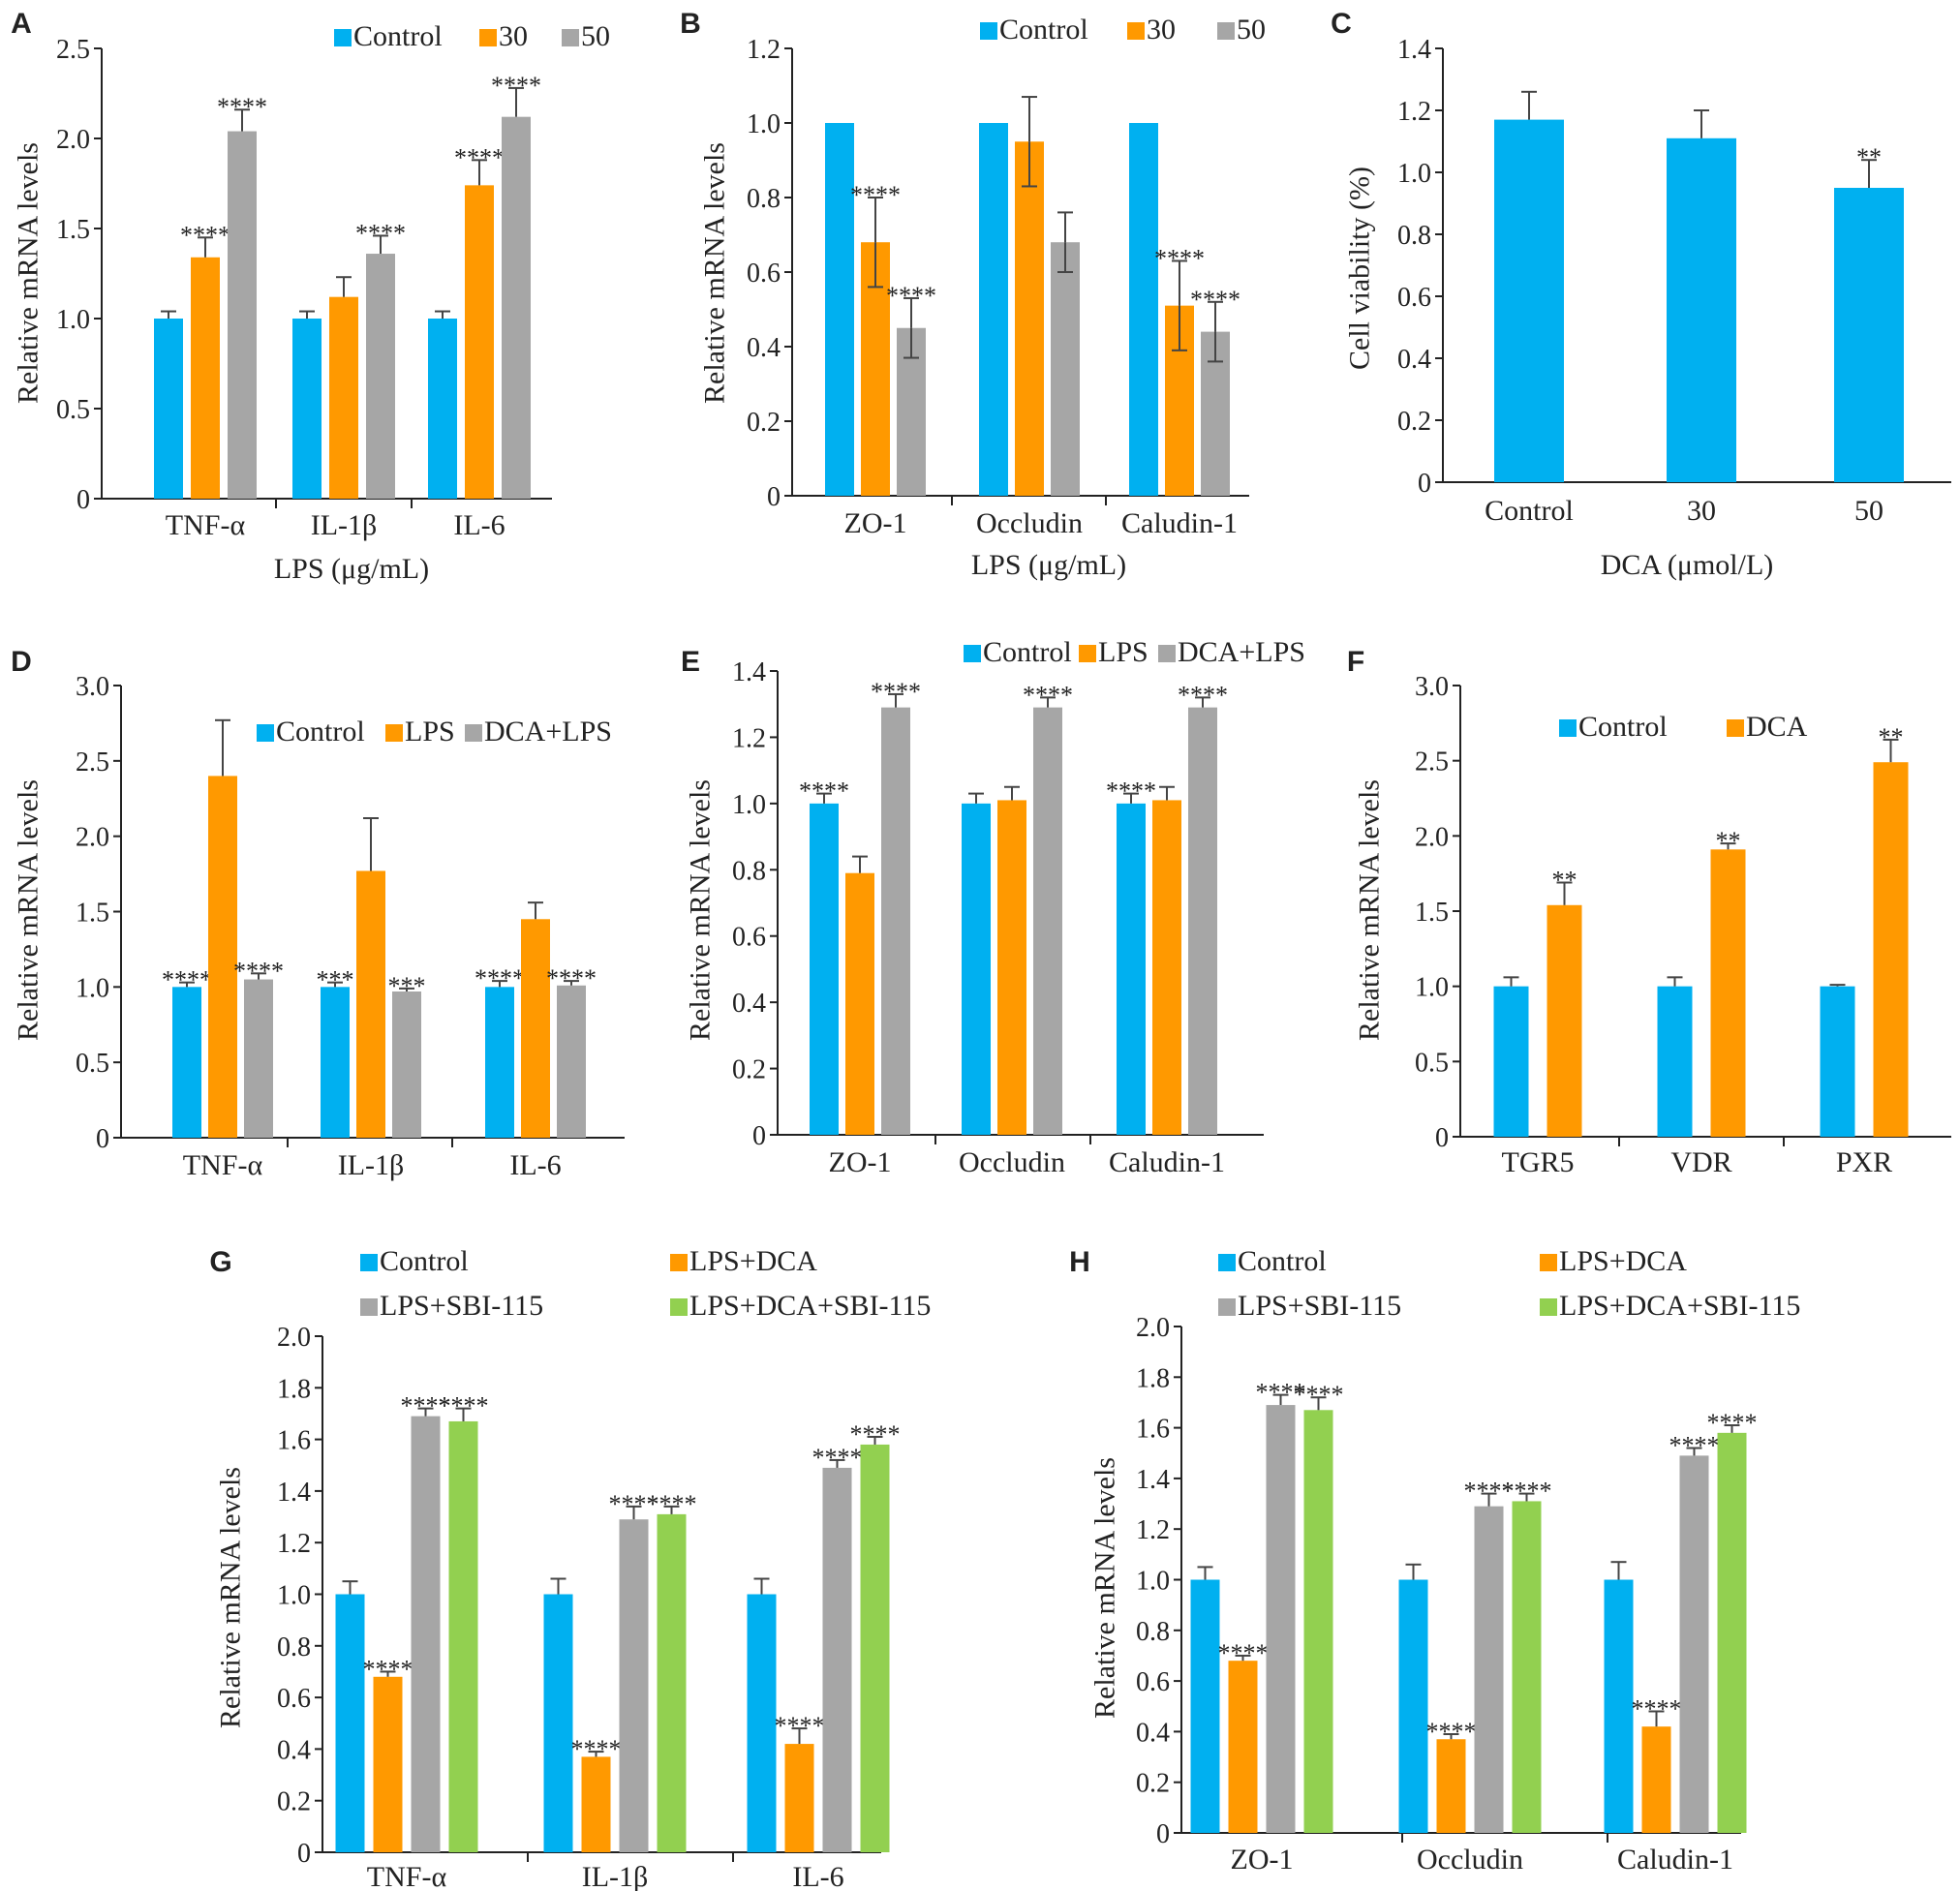 This screenshot has width=1960, height=1891. Describe the element at coordinates (1623, 1261) in the screenshot. I see `legend-label: LPS+DCA` at that location.